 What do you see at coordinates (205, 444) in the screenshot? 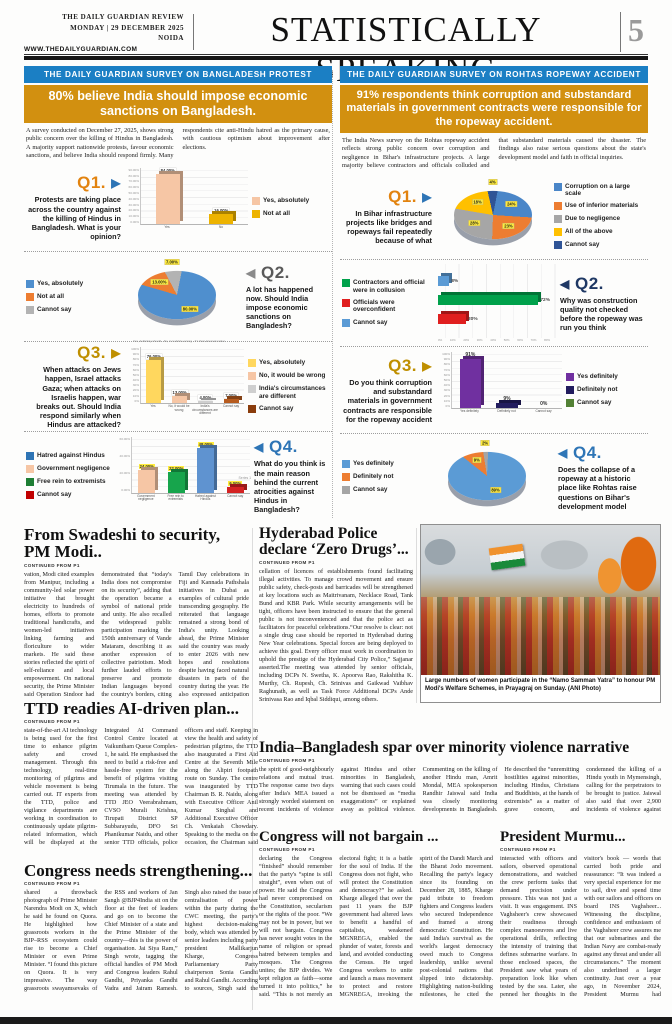
I see `value-label: 48.00%` at bounding box center [205, 444].